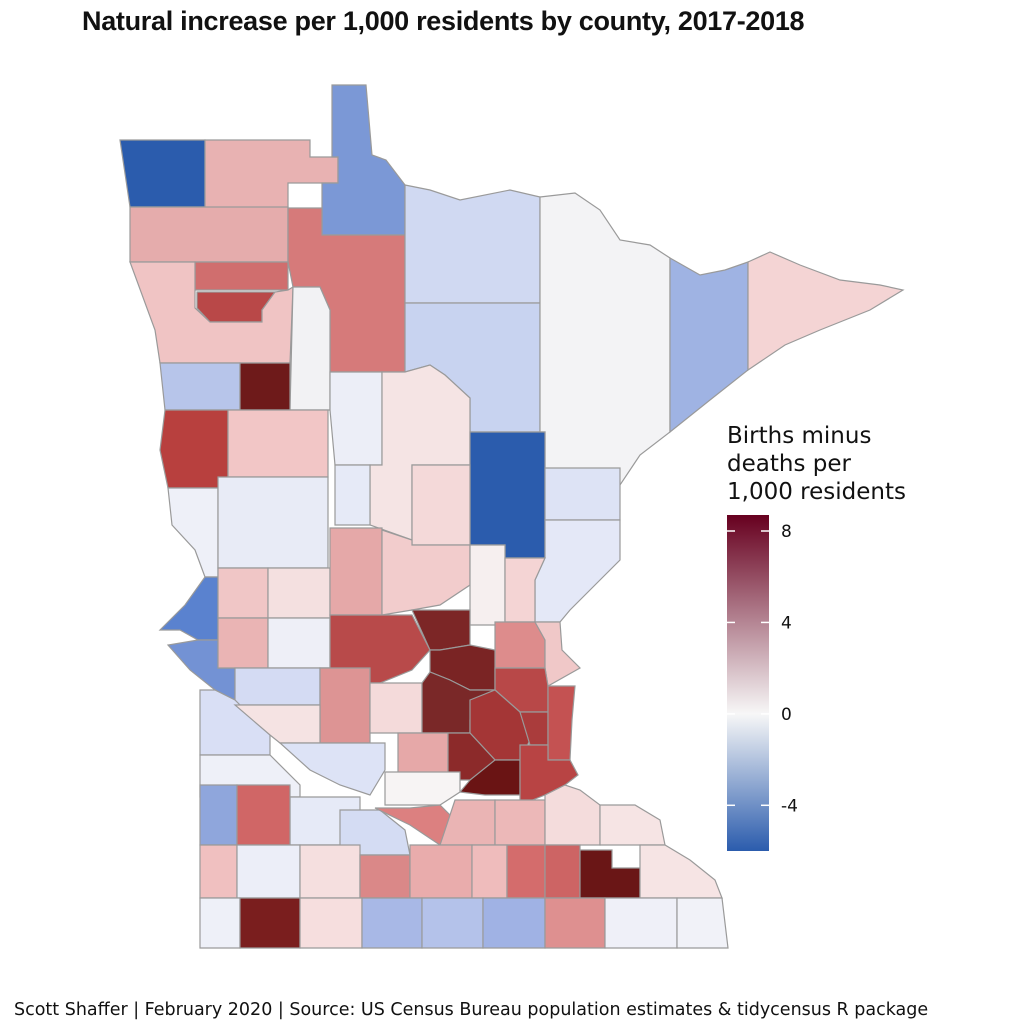 Image resolution: width=1024 pixels, height=1024 pixels. Describe the element at coordinates (352, 495) in the screenshot. I see `county-wadena` at that location.